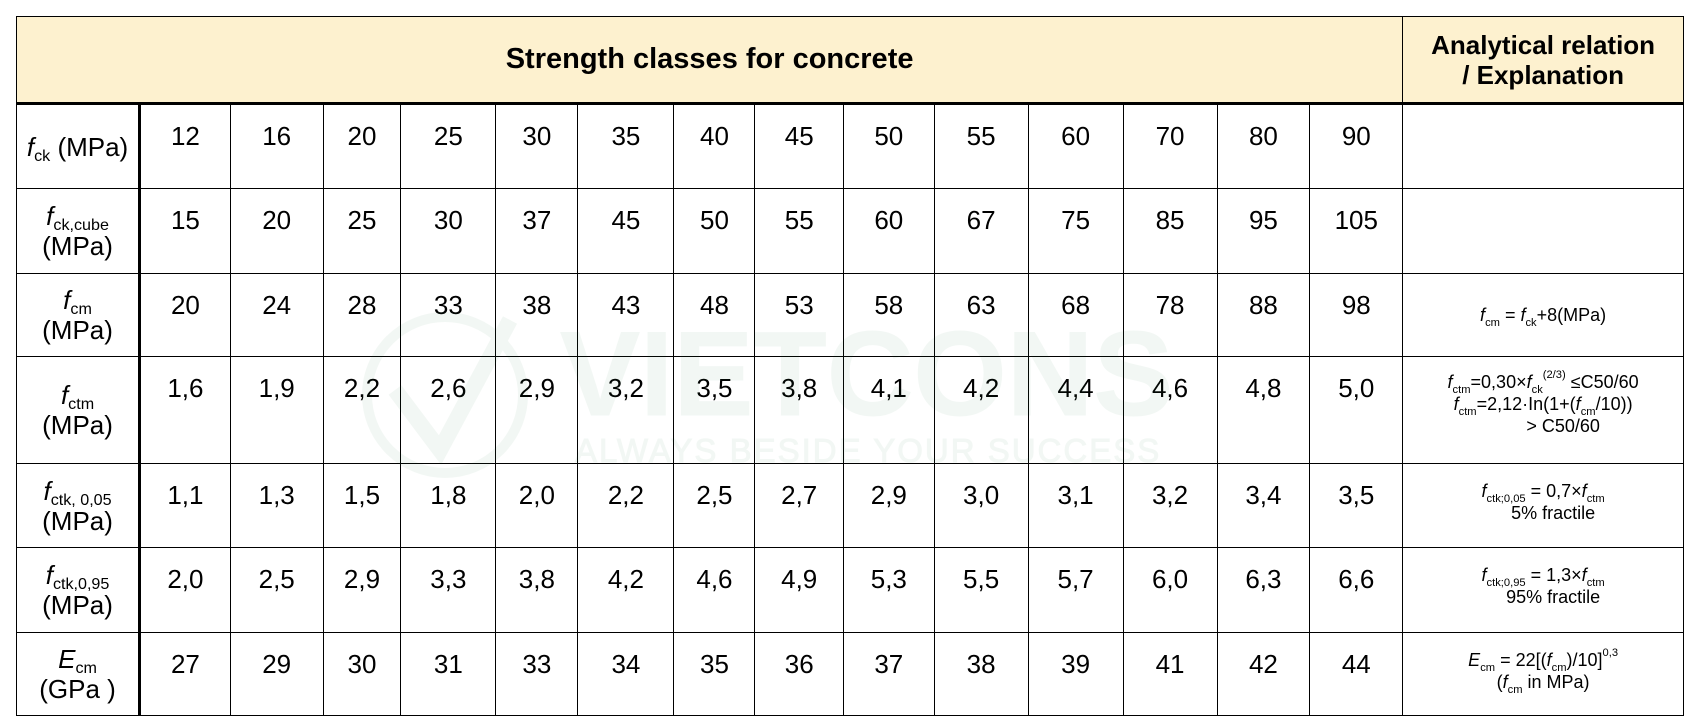 This screenshot has height=716, width=1700. I want to click on value-cell: 3,4, so click(1263, 506).